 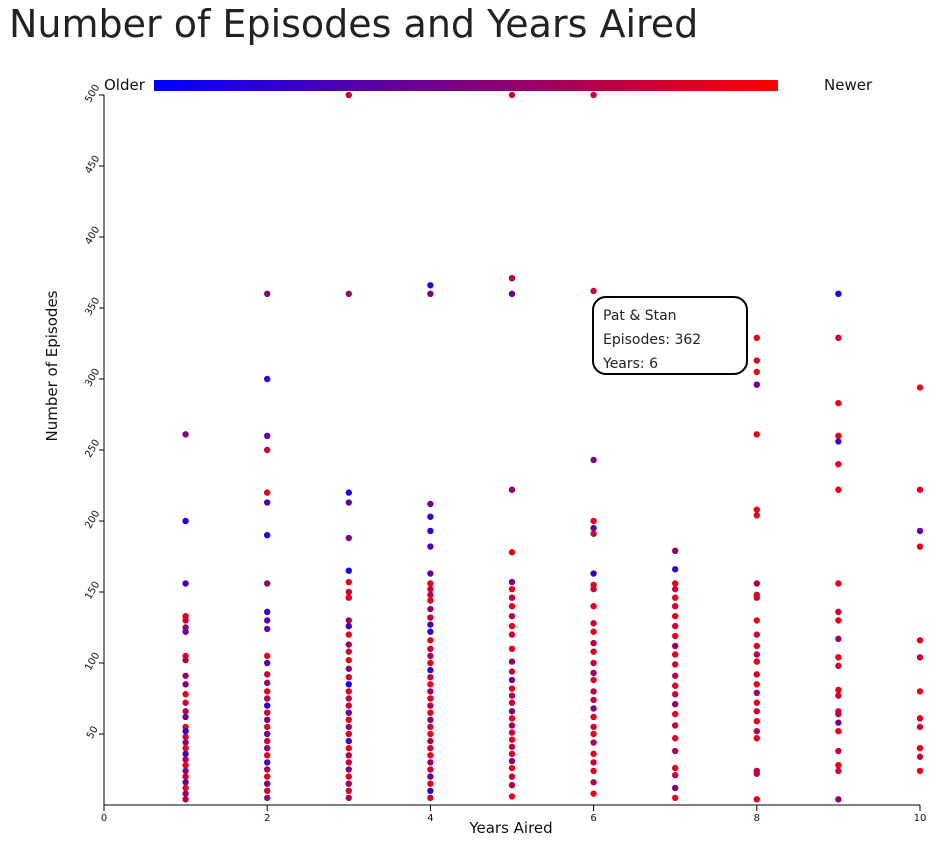 I want to click on y-tick-label: 450, so click(x=92, y=165).